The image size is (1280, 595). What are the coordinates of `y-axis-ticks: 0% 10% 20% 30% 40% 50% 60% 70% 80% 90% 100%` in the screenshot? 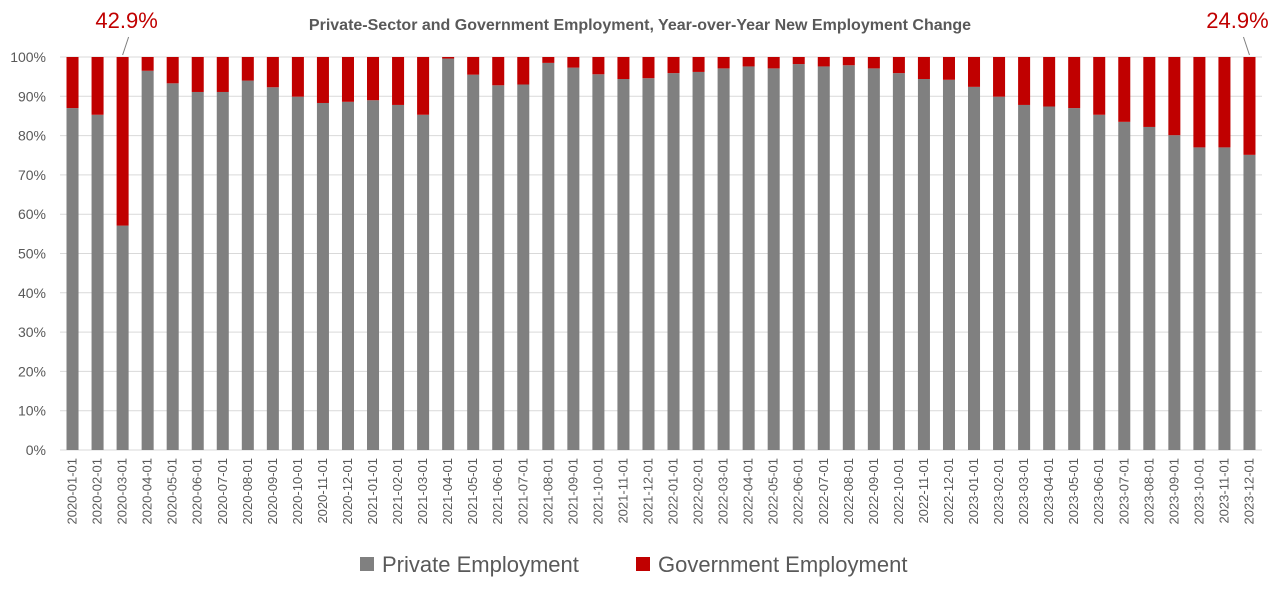 It's located at (28, 253).